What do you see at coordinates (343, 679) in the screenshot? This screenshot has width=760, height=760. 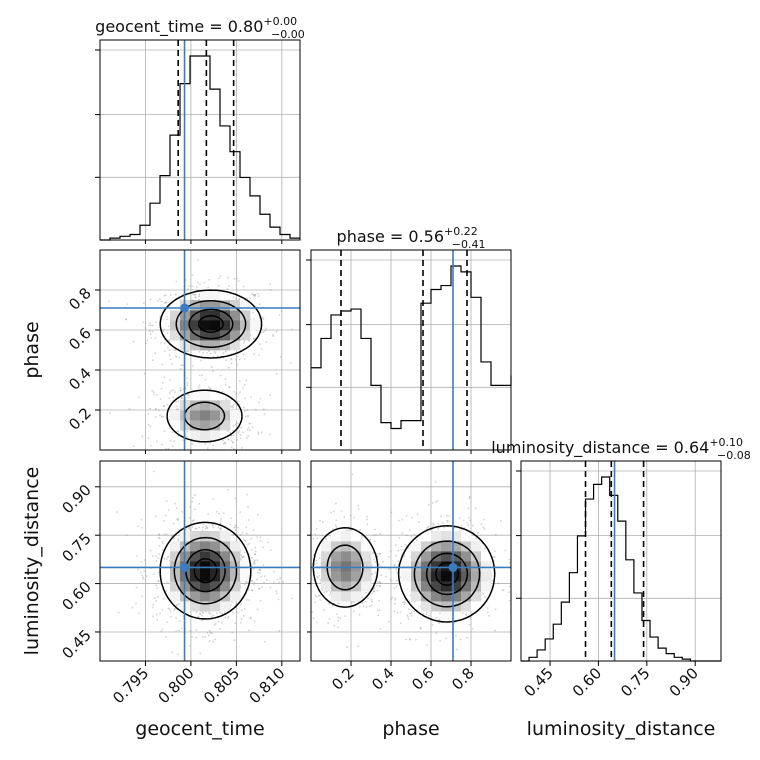 I see `x-tick-label: 0.2` at bounding box center [343, 679].